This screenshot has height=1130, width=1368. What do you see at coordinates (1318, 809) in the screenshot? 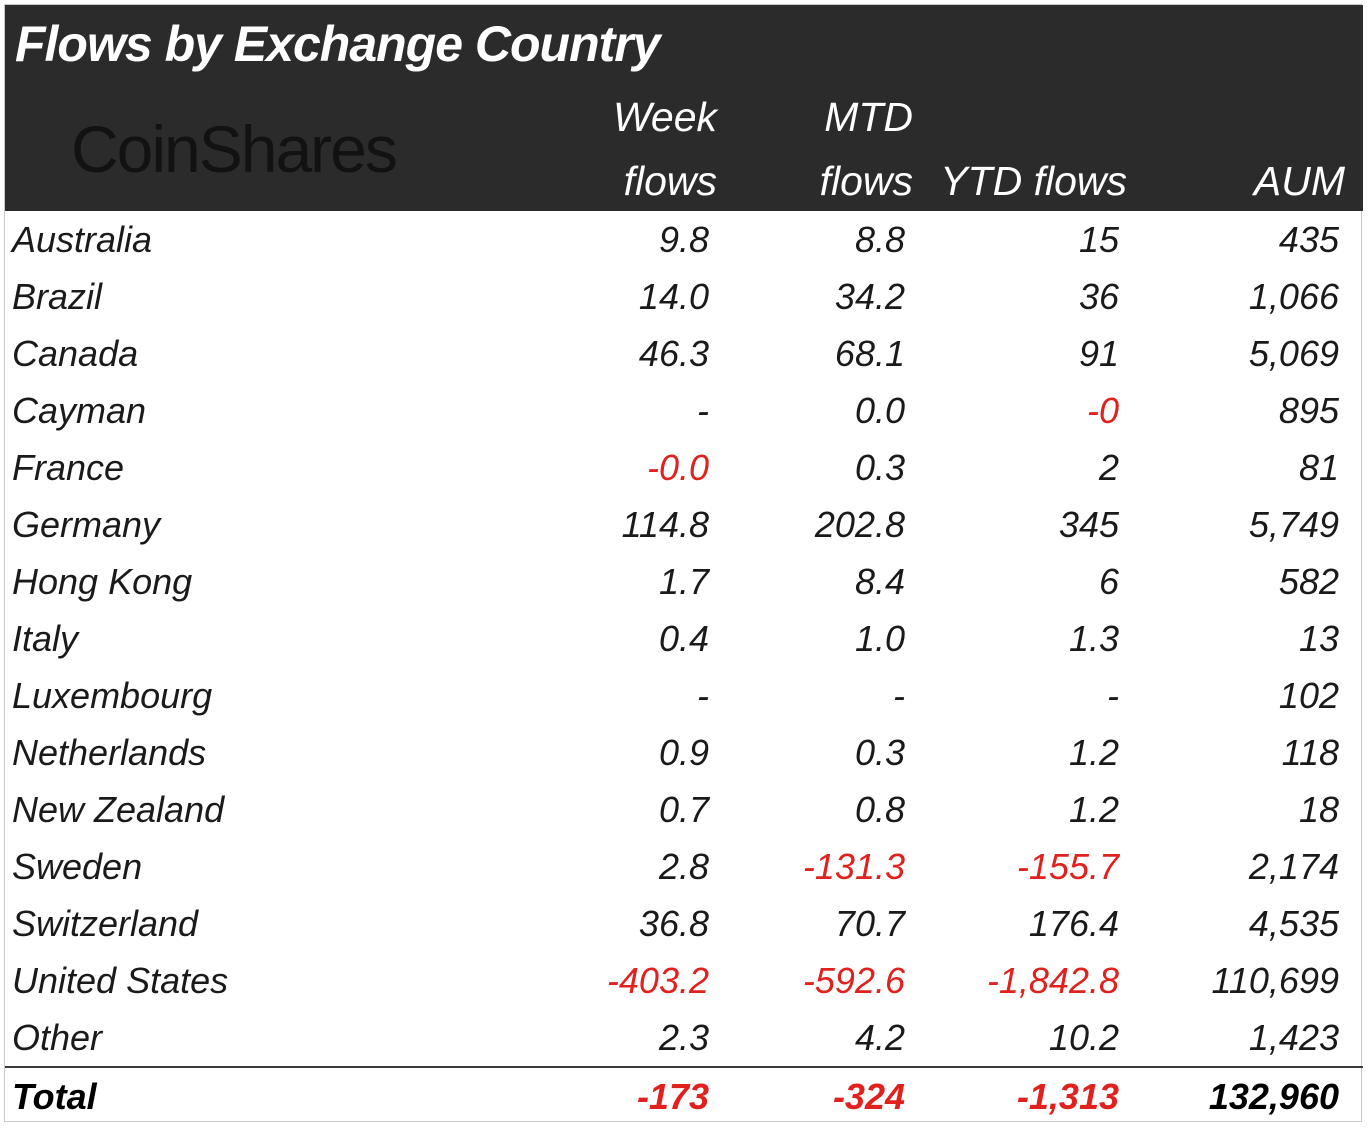
I see `aum-value: 18` at bounding box center [1318, 809].